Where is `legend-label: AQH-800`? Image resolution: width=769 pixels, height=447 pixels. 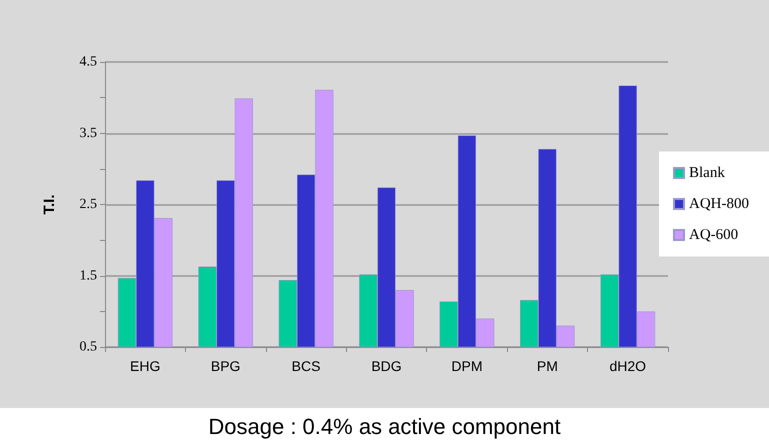 legend-label: AQH-800 is located at coordinates (719, 204).